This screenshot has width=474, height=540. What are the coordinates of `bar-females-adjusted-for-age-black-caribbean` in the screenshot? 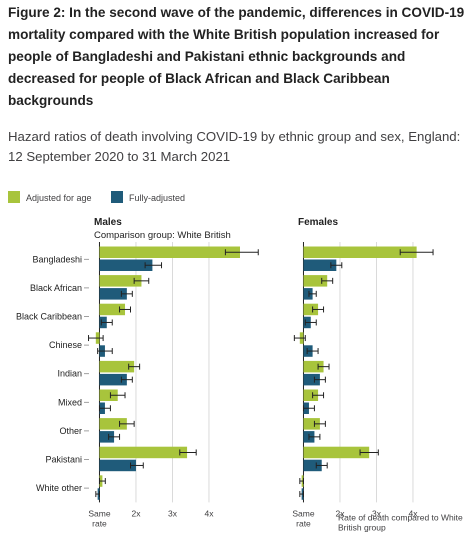 It's located at (311, 309).